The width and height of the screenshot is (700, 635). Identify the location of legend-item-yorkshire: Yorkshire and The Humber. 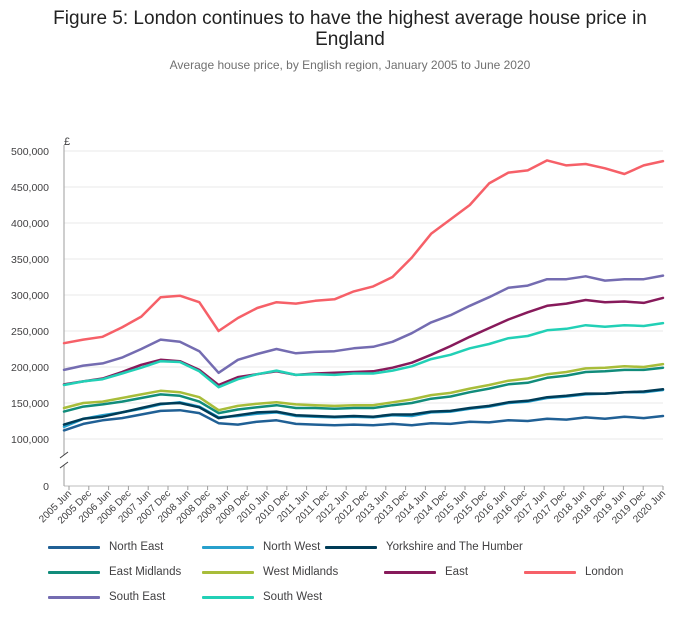
(424, 547).